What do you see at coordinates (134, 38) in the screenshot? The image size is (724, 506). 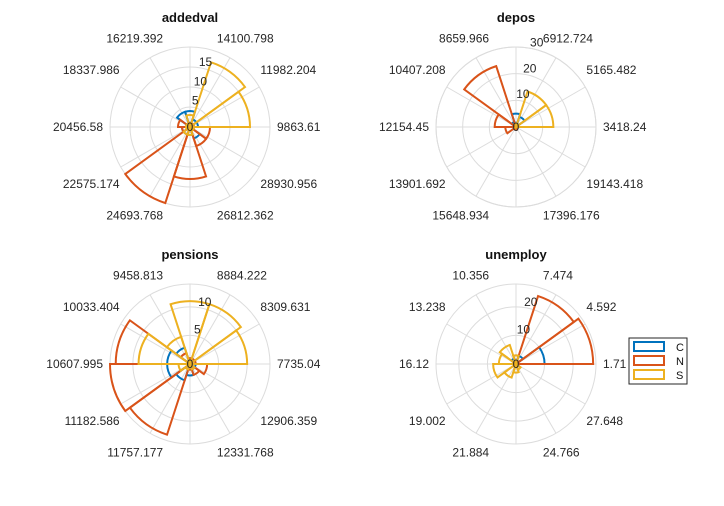 I see `angle-tick-label: 16219.392` at bounding box center [134, 38].